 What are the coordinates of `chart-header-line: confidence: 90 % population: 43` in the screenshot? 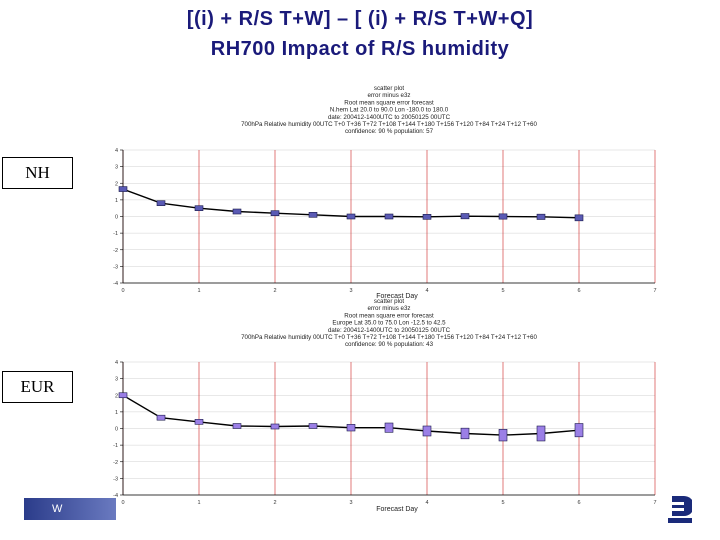 It's located at (389, 344).